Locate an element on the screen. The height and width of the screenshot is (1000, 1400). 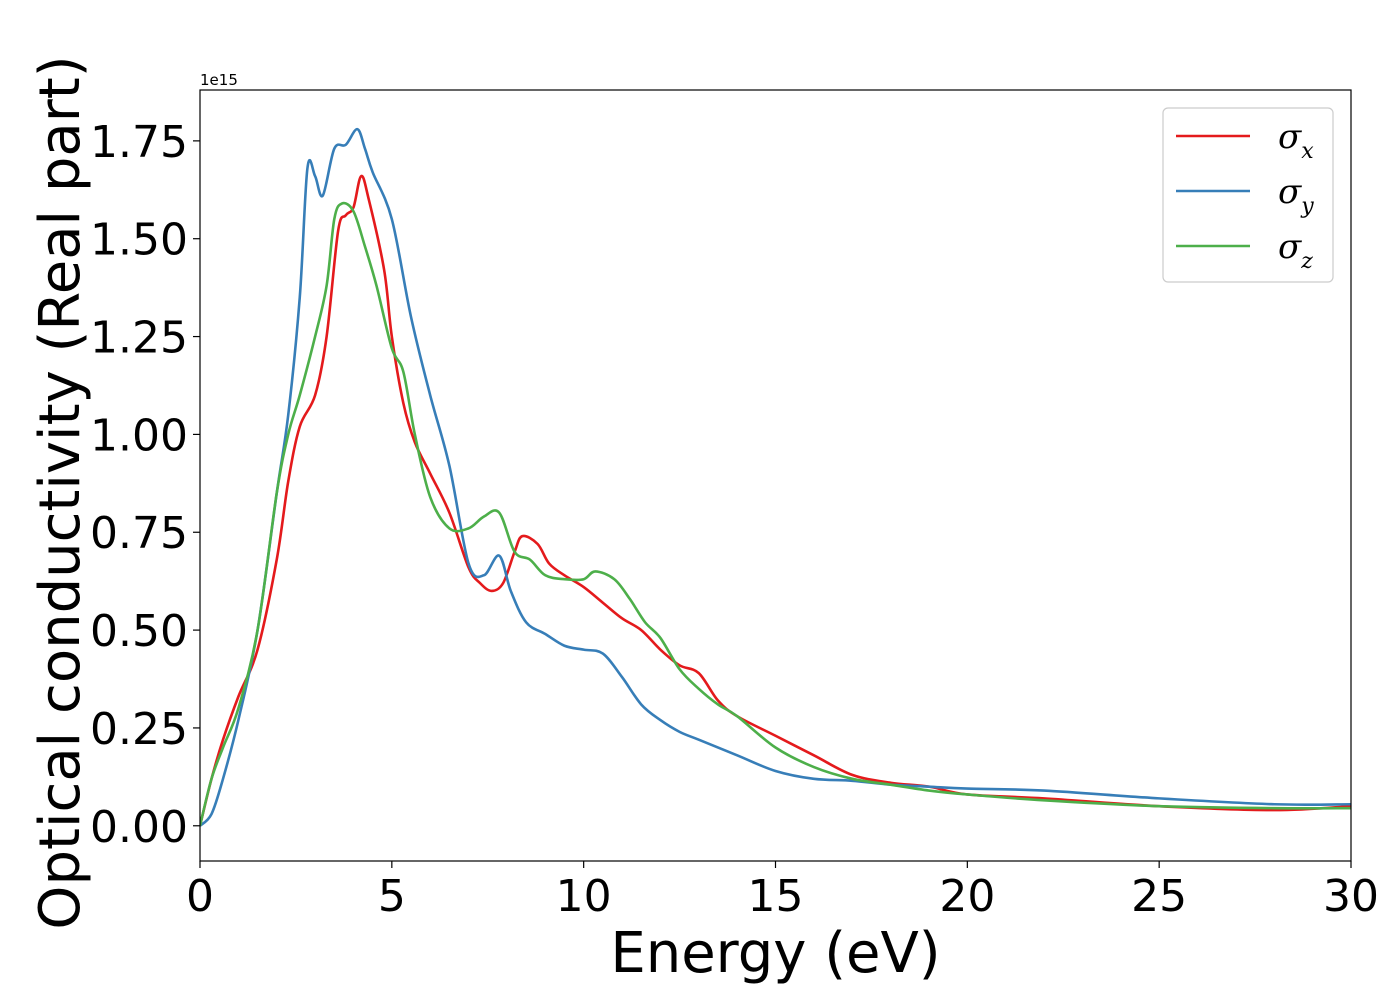
x-tick-label: 25 is located at coordinates (1159, 896).